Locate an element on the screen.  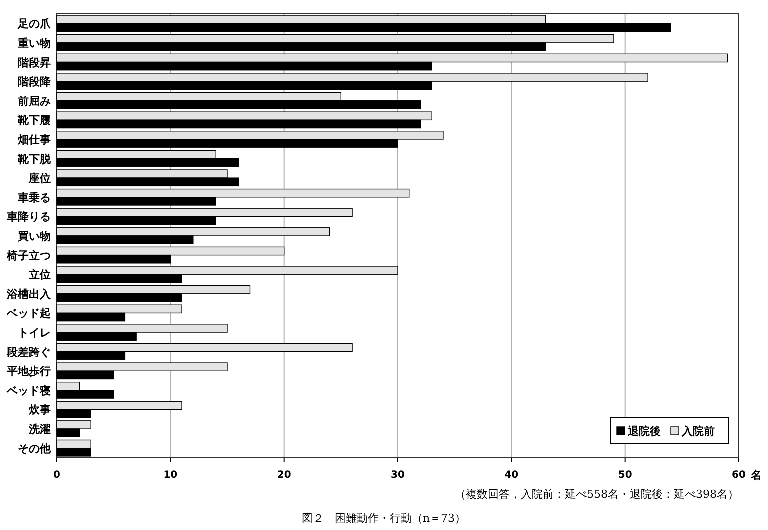
y-tick-label: 前屈み is located at coordinates (34, 101).